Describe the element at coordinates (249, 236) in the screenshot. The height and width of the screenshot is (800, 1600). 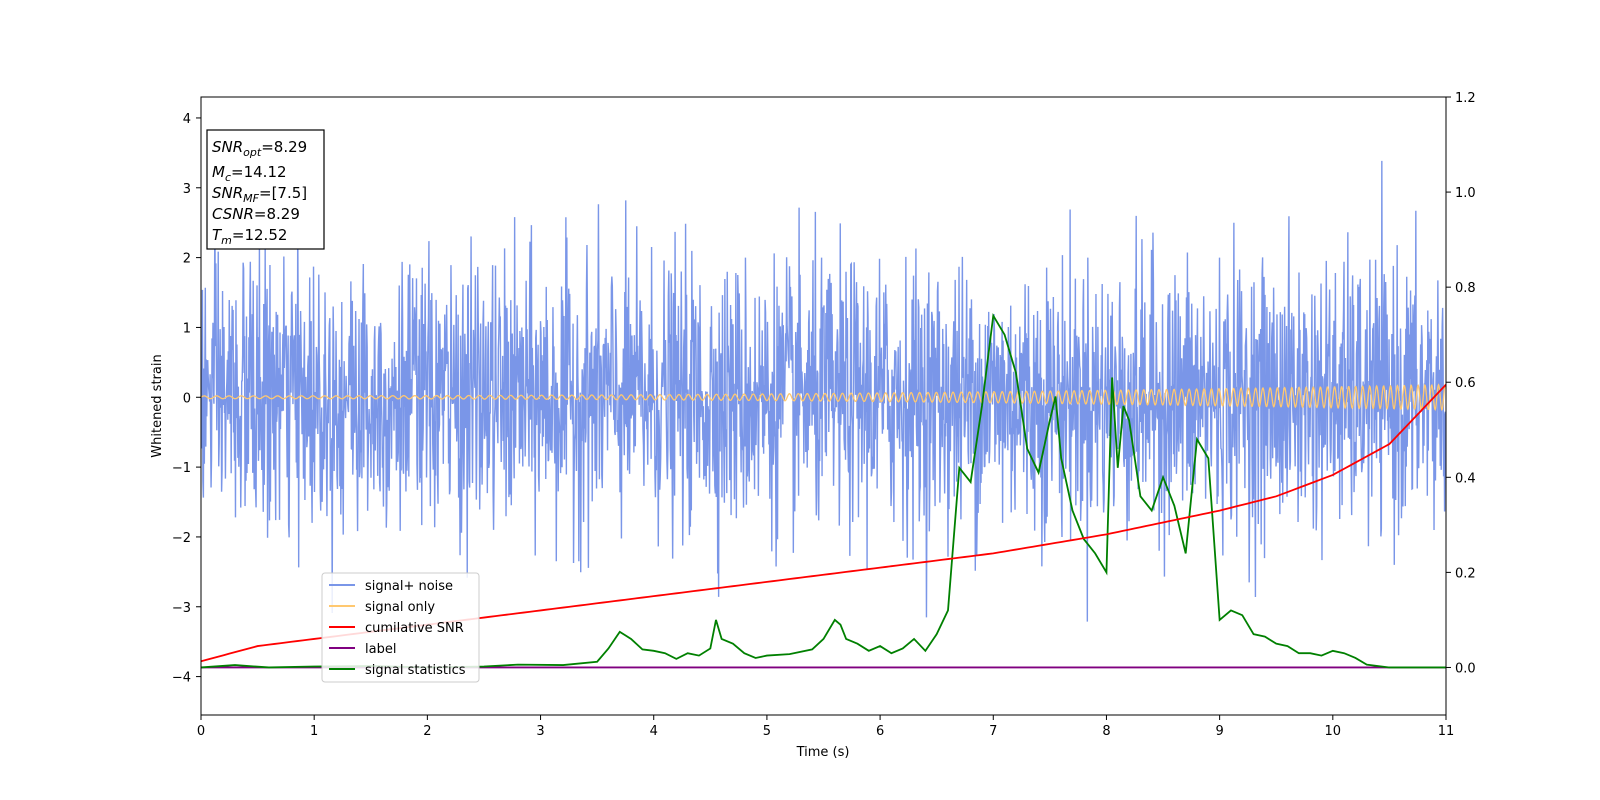
I see `info-box-line: Tm=12.52` at that location.